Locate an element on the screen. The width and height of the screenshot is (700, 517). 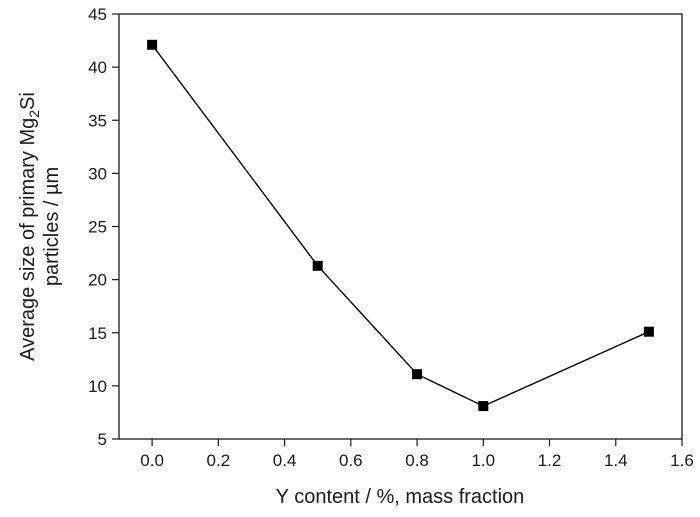
x-tick-label: 0.0 is located at coordinates (152, 460).